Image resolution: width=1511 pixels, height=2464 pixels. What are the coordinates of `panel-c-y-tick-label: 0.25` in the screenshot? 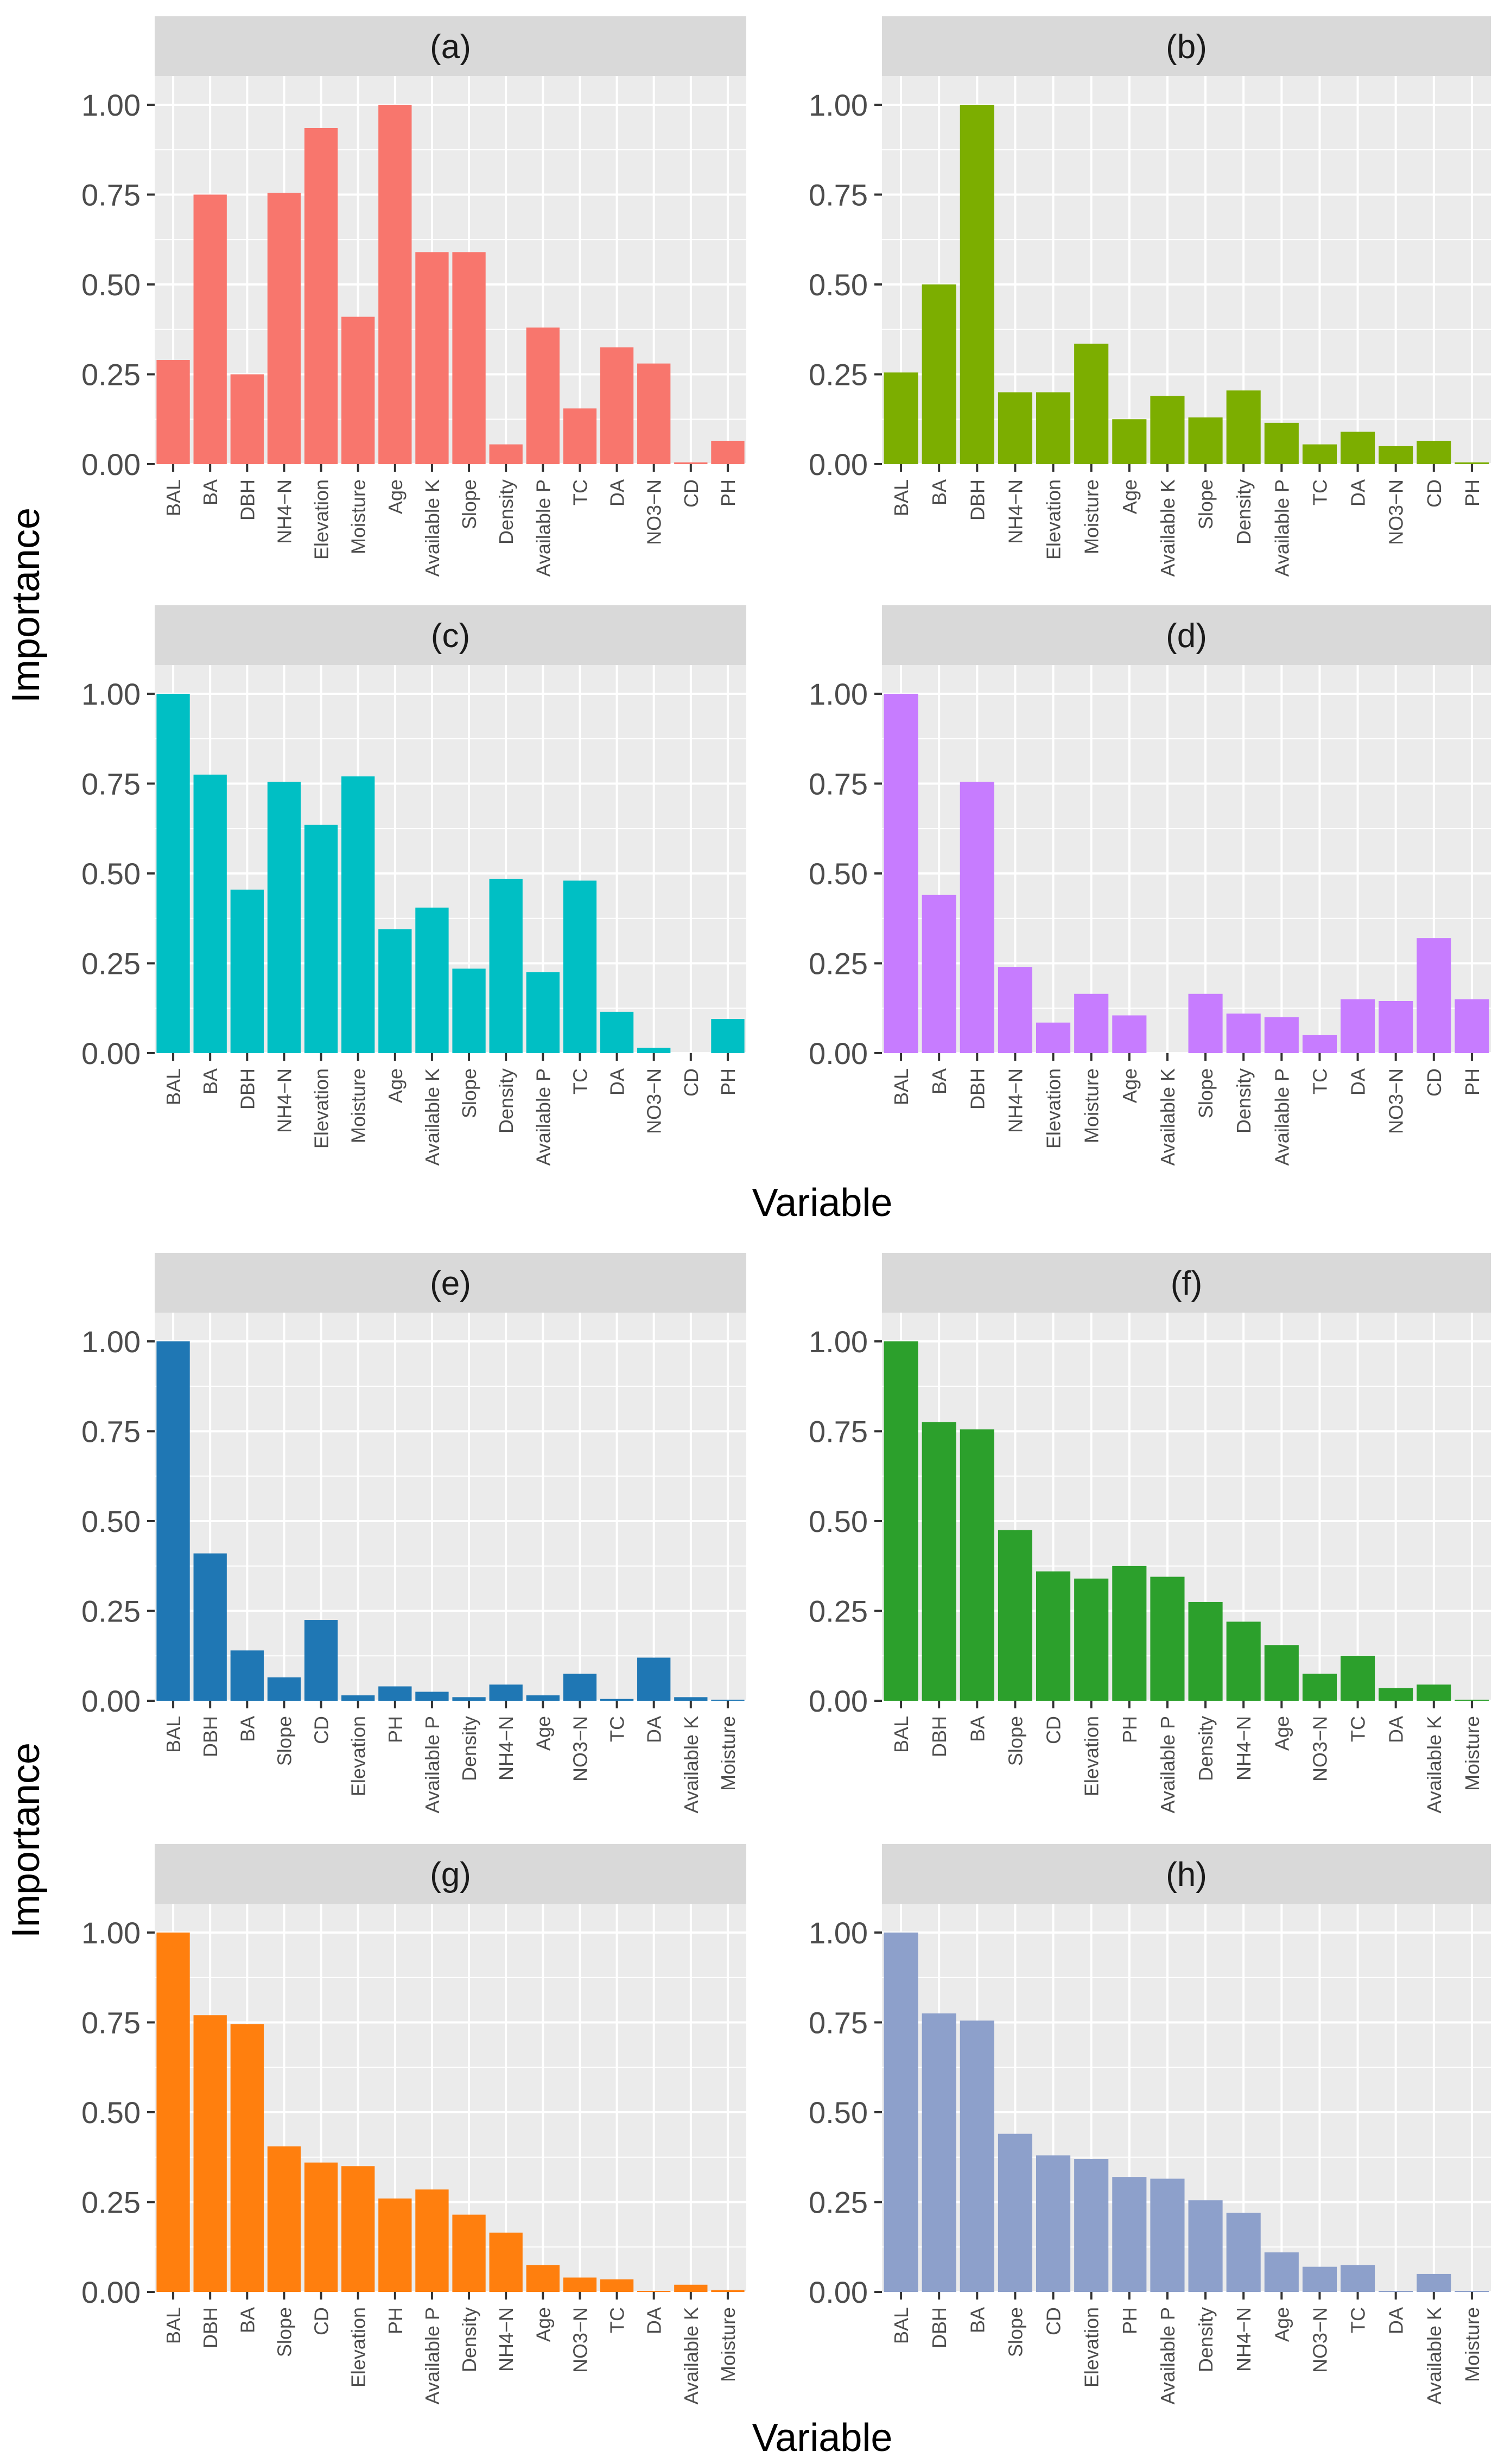 It's located at (111, 963).